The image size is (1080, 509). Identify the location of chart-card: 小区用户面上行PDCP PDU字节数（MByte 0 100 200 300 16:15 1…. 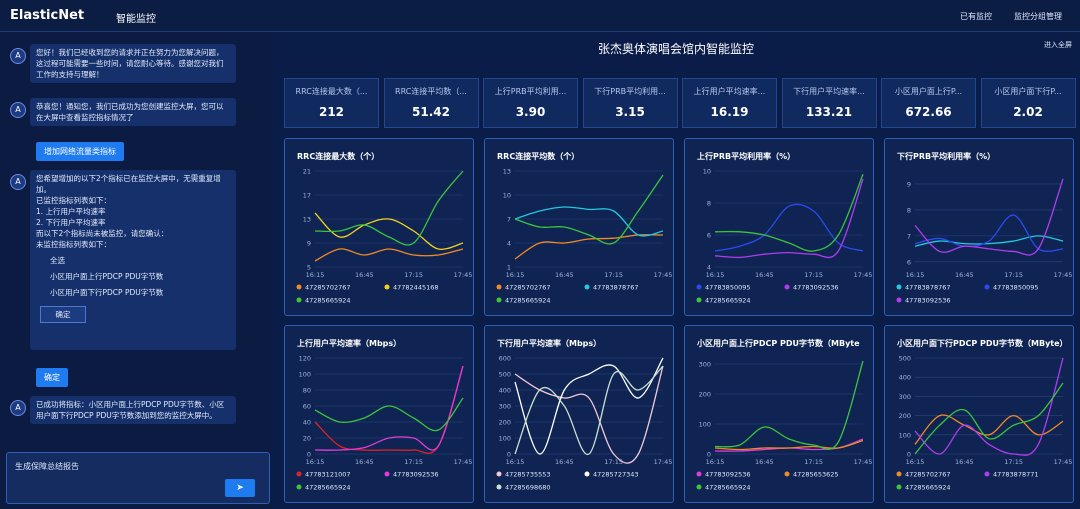
(779, 414).